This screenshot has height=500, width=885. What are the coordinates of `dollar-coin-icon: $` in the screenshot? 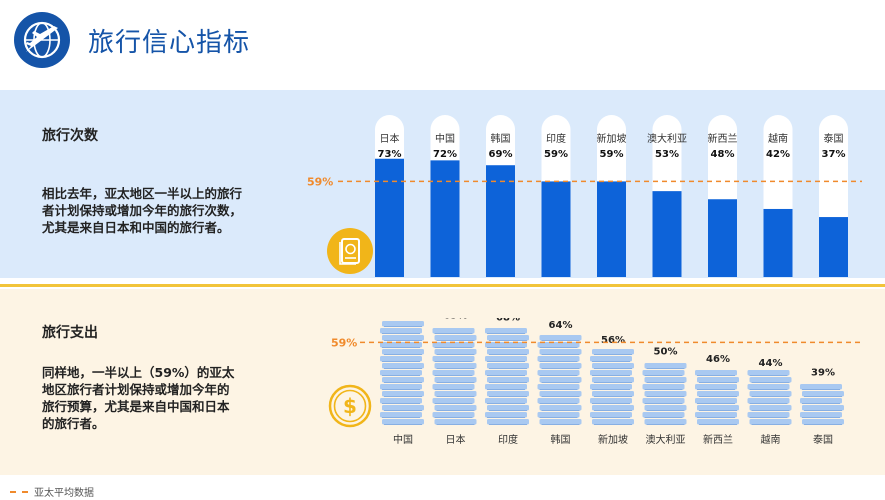 It's located at (350, 406).